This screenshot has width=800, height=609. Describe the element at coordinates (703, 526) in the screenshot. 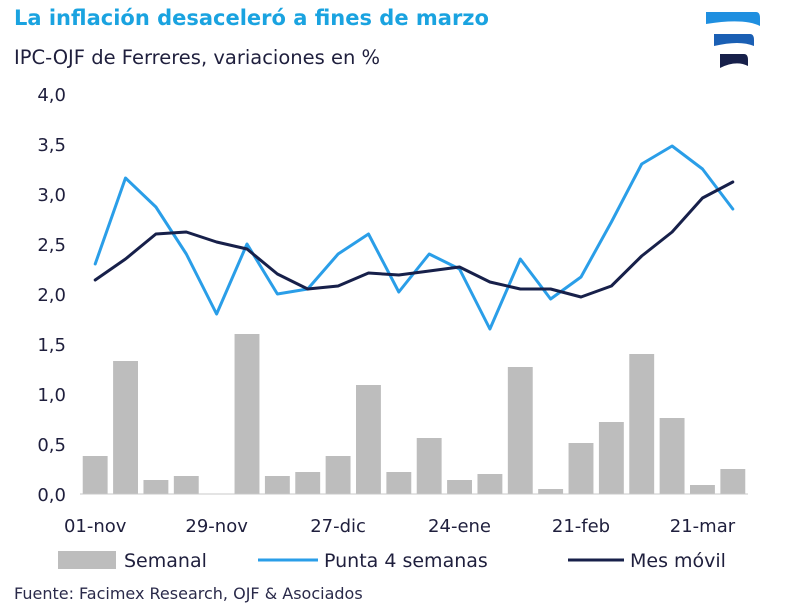

I see `x-tick-label: 21-mar` at that location.